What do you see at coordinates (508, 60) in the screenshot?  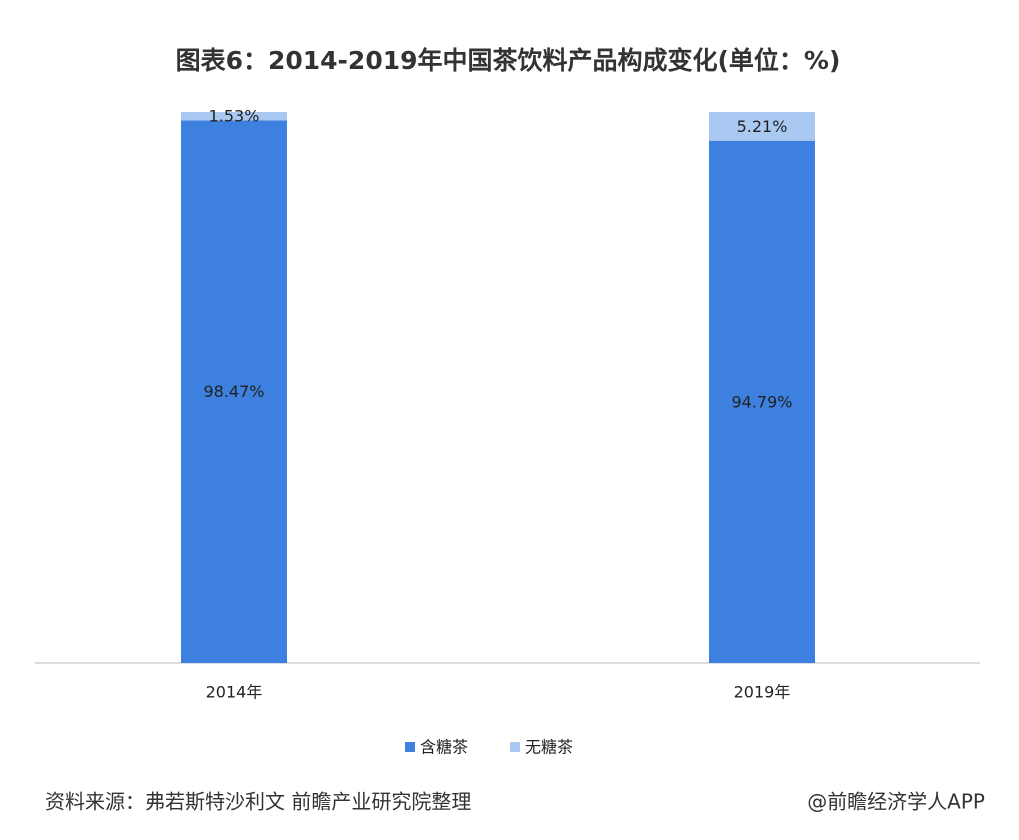 I see `chart-title: 图表6：2014-2019年中国茶饮料产品构成变化(单位：%)` at bounding box center [508, 60].